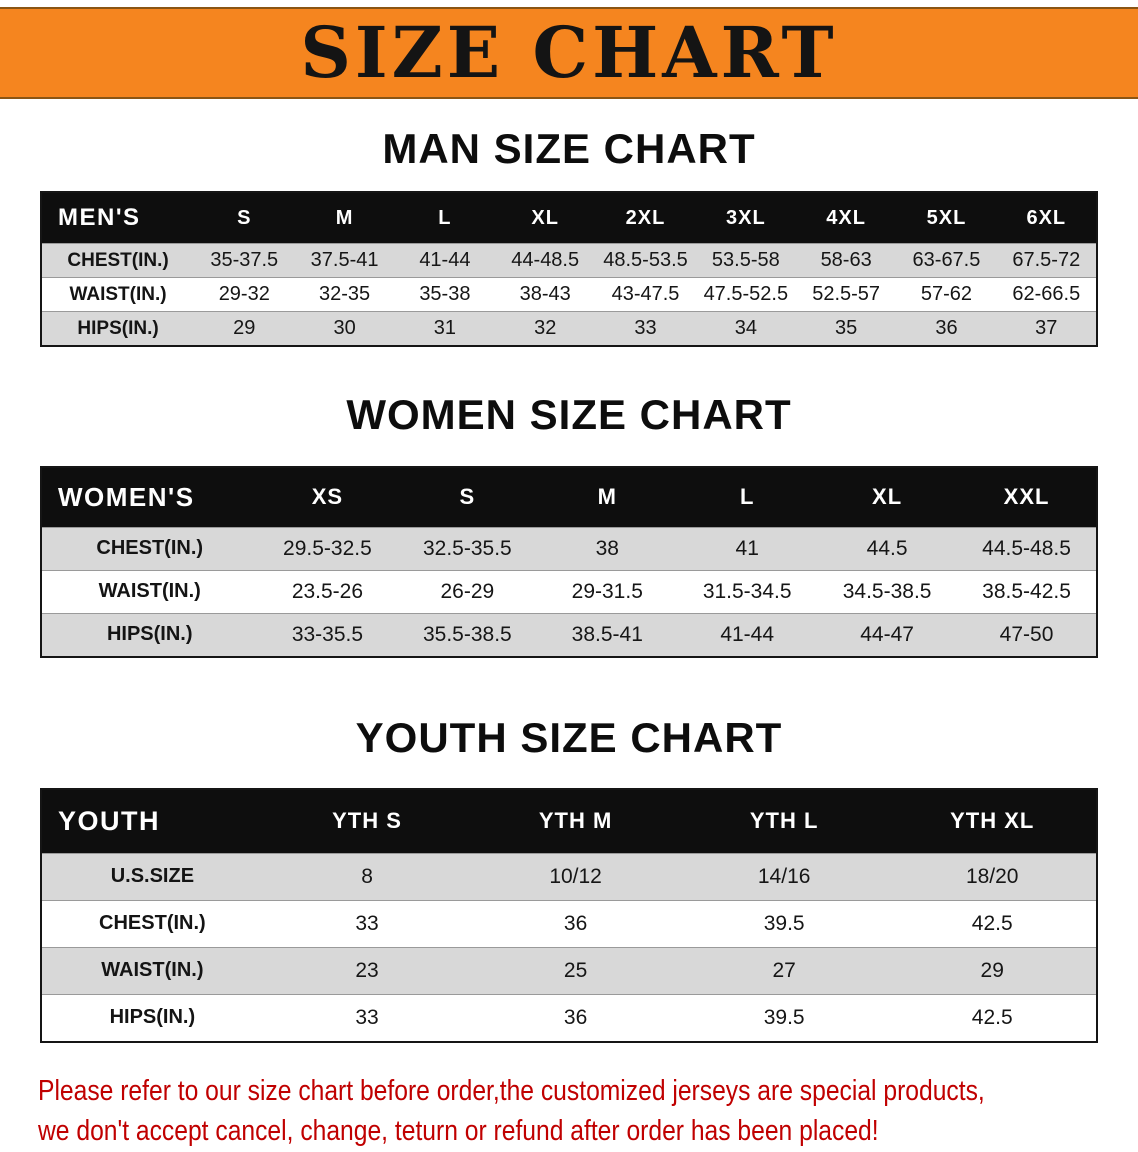 The image size is (1138, 1152). I want to click on size-value-cell: 62-66.5, so click(1046, 294).